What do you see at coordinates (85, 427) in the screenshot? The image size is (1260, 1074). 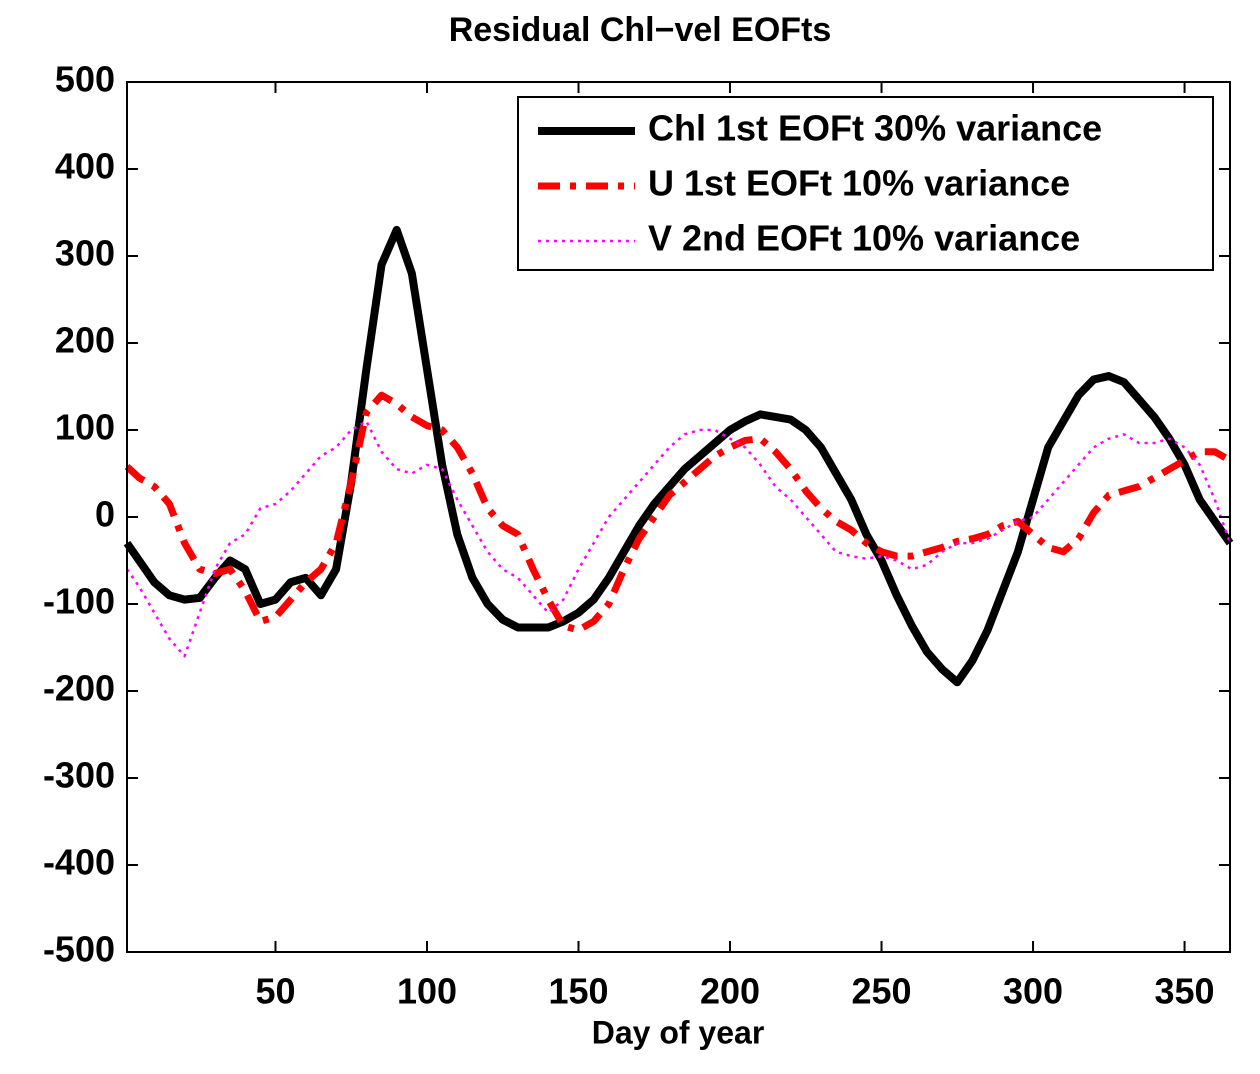 I see `y-tick-label: 100` at bounding box center [85, 427].